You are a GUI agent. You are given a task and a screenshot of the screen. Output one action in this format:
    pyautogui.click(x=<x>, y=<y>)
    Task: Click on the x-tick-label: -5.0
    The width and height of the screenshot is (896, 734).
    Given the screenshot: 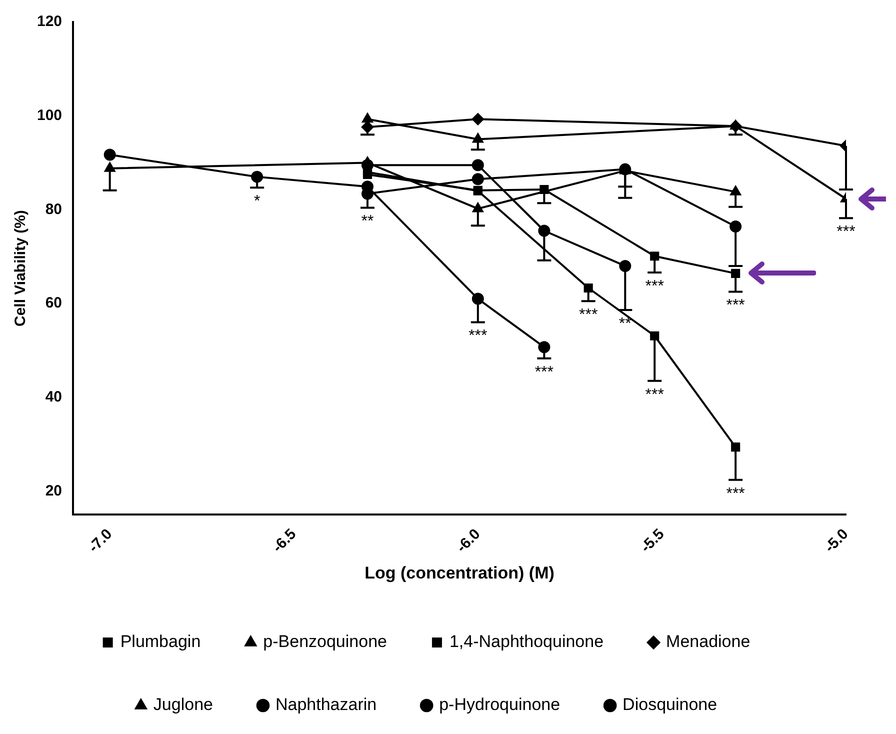 What is the action you would take?
    pyautogui.click(x=836, y=541)
    